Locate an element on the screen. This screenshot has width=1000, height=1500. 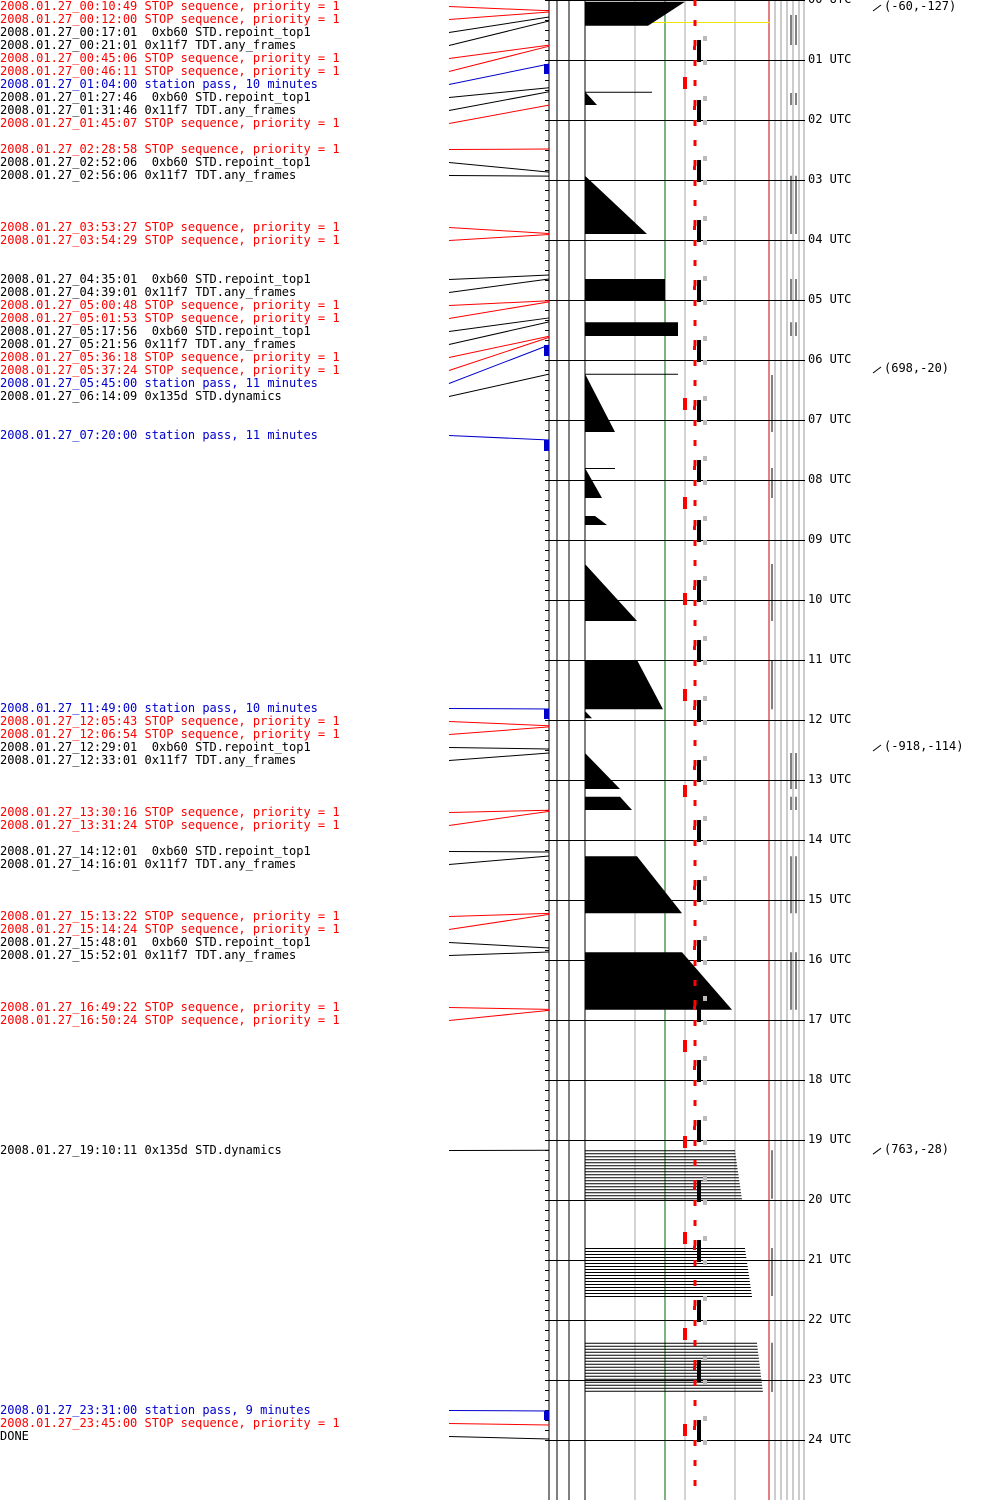
event-time: 2008.01.27_01:45:07 is located at coordinates (69, 123).